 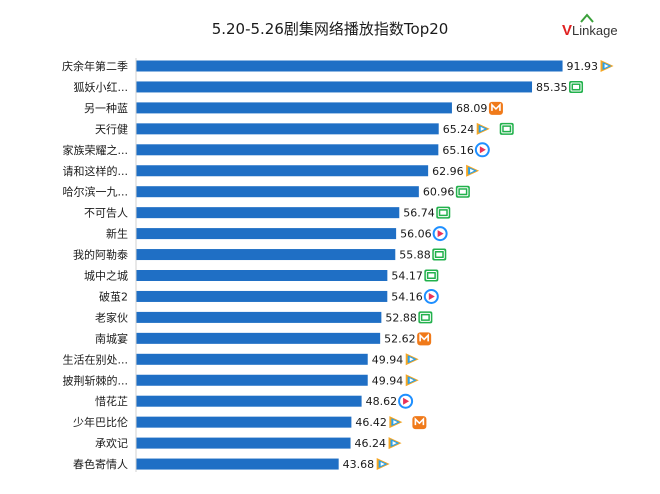 I want to click on category-label: 不可告人, so click(x=106, y=213).